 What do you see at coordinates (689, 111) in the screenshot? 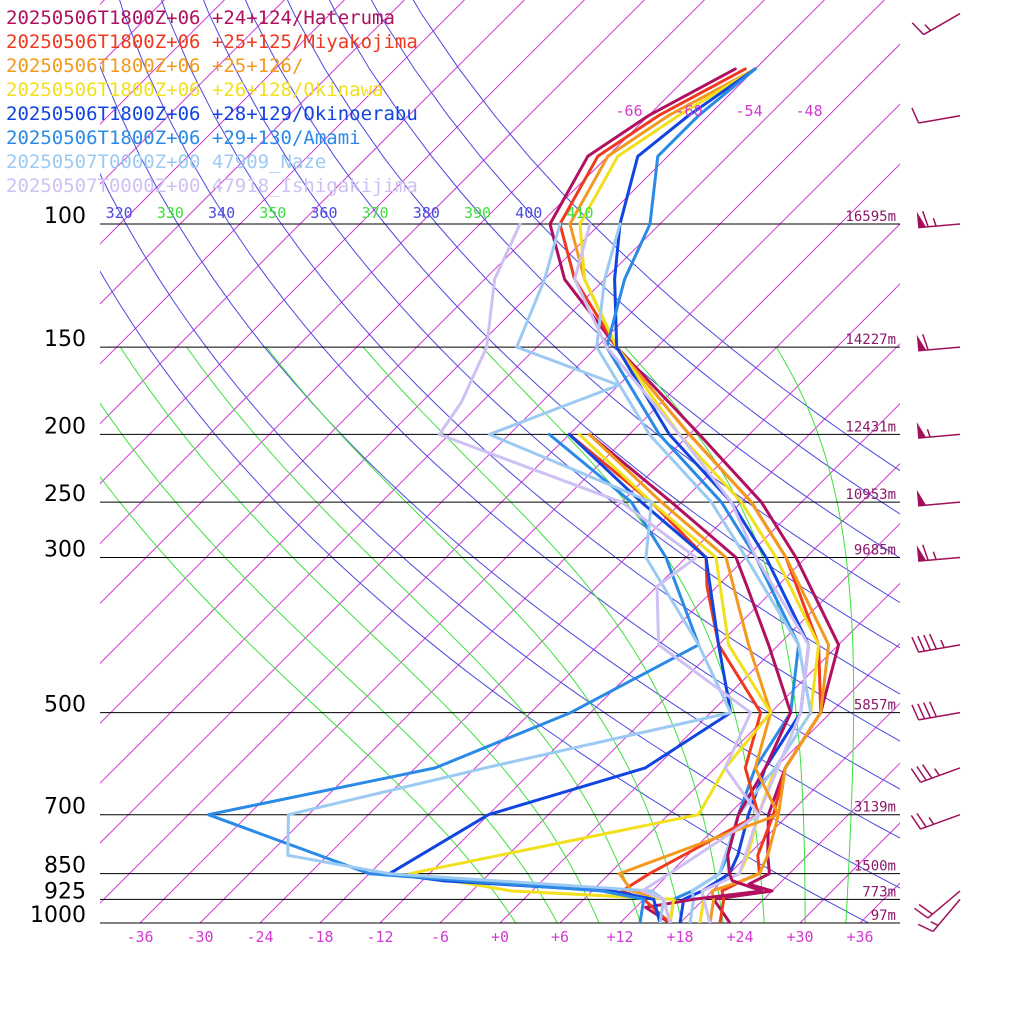
I see `upper-isotherm-label: -60` at bounding box center [689, 111].